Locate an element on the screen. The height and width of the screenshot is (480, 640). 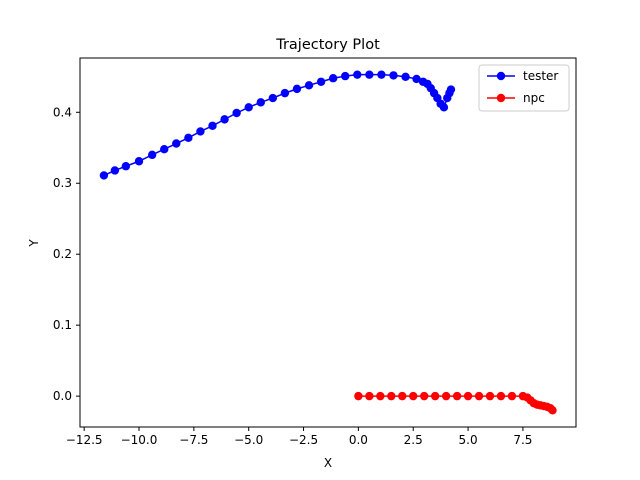
x-tick-label: 7.5 is located at coordinates (522, 440).